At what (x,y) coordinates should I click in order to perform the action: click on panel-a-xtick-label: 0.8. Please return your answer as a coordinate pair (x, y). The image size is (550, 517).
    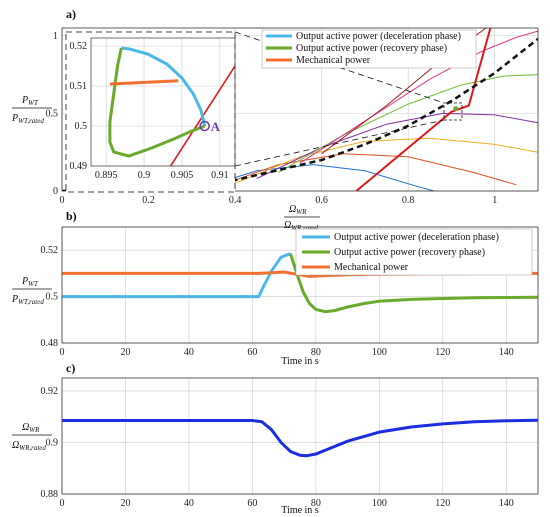
    Looking at the image, I should click on (408, 200).